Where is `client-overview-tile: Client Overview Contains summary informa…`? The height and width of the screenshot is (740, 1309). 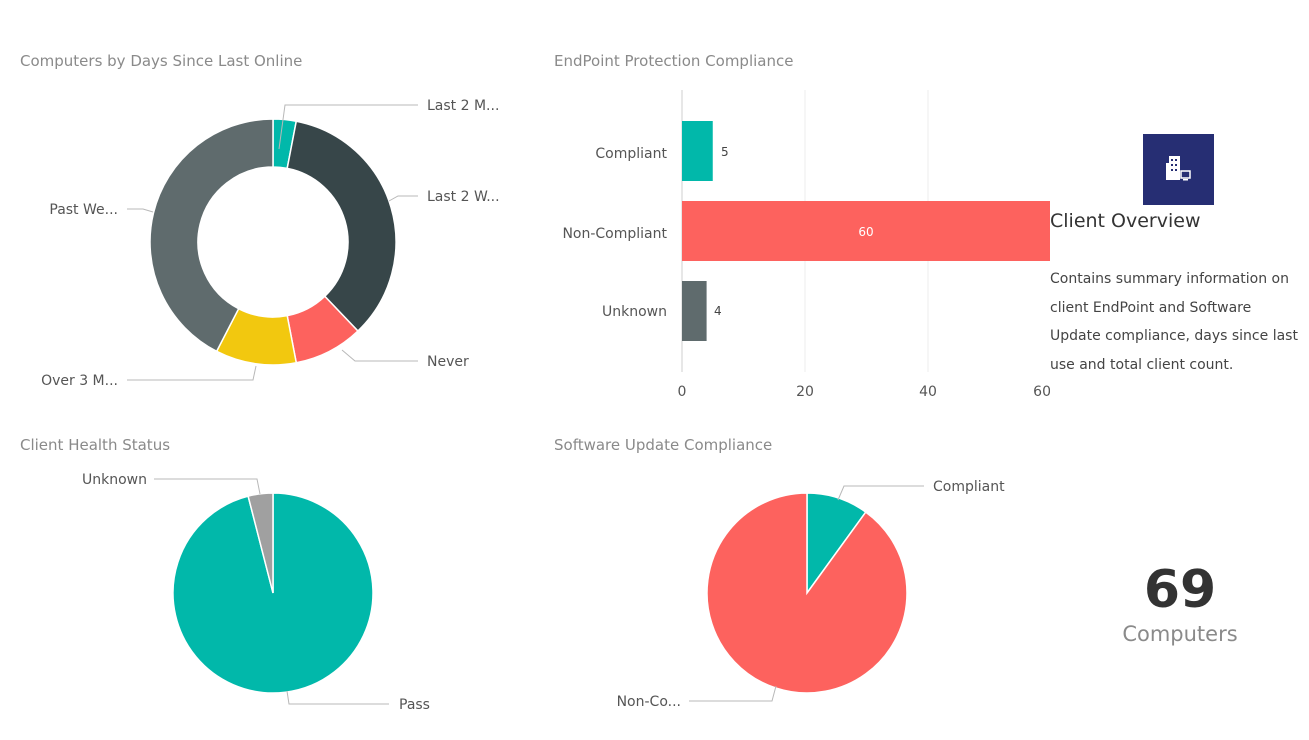
client-overview-tile: Client Overview Contains summary informa… is located at coordinates (1179, 259).